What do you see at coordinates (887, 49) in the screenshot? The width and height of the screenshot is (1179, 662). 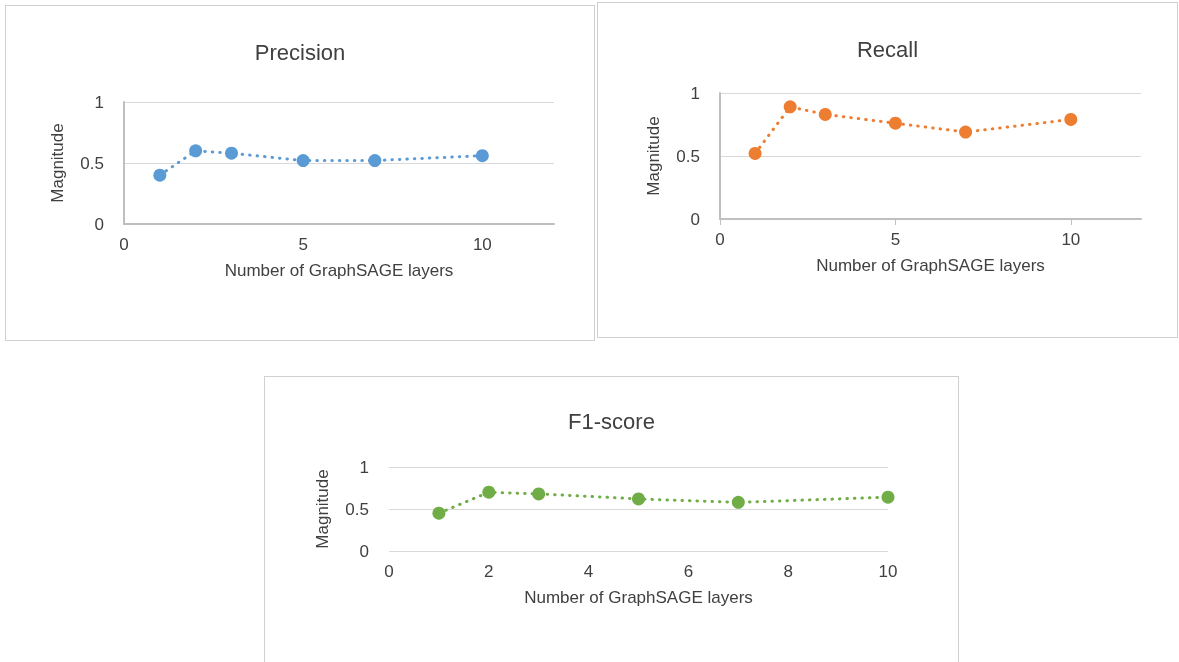 I see `chart-title: Recall` at bounding box center [887, 49].